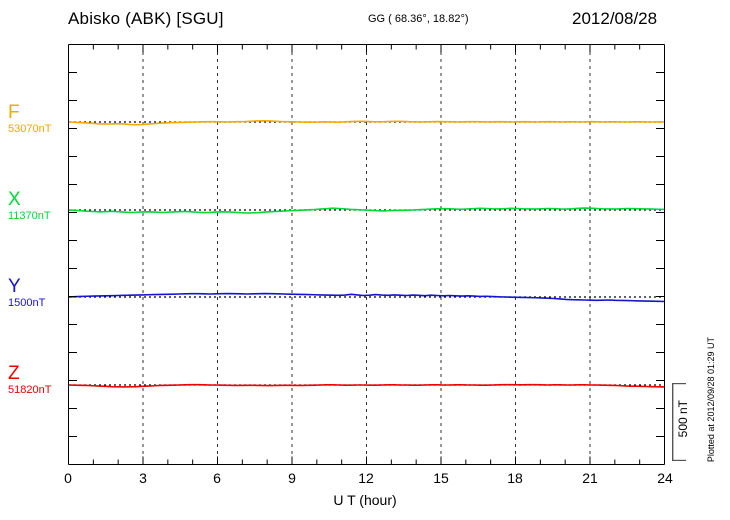  I want to click on scale-bar-label: 500 nT, so click(683, 419).